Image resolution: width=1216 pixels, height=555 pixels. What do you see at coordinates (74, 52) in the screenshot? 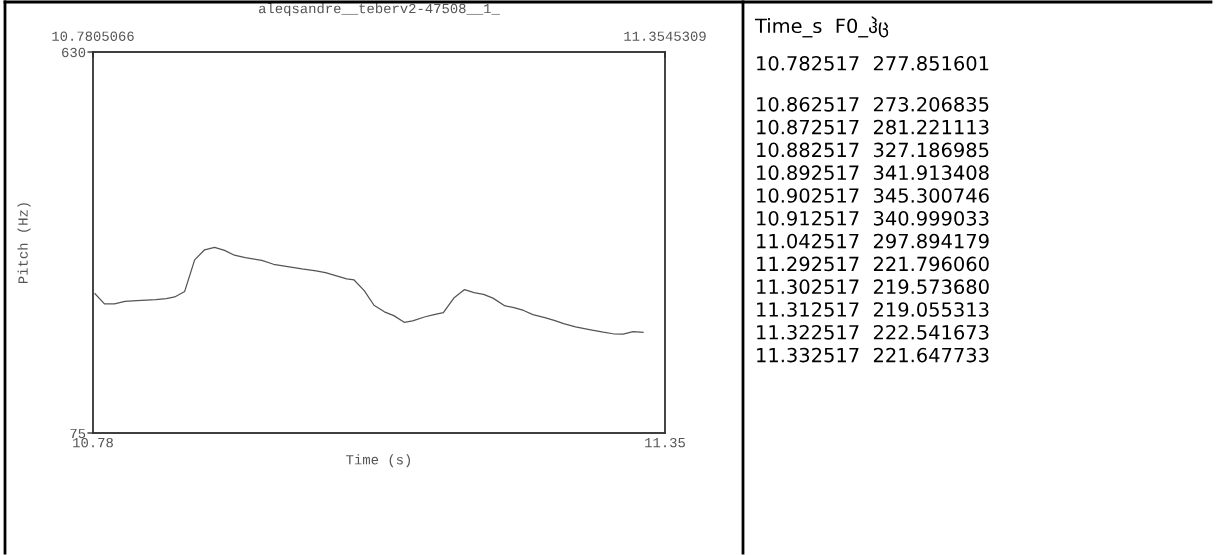
I see `y-tick-label: 630` at bounding box center [74, 52].